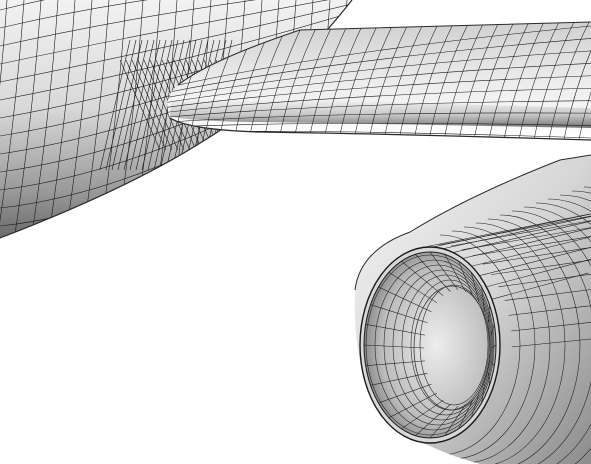 The image size is (591, 464). Describe the element at coordinates (430, 345) in the screenshot. I see `engine-inlet` at that location.